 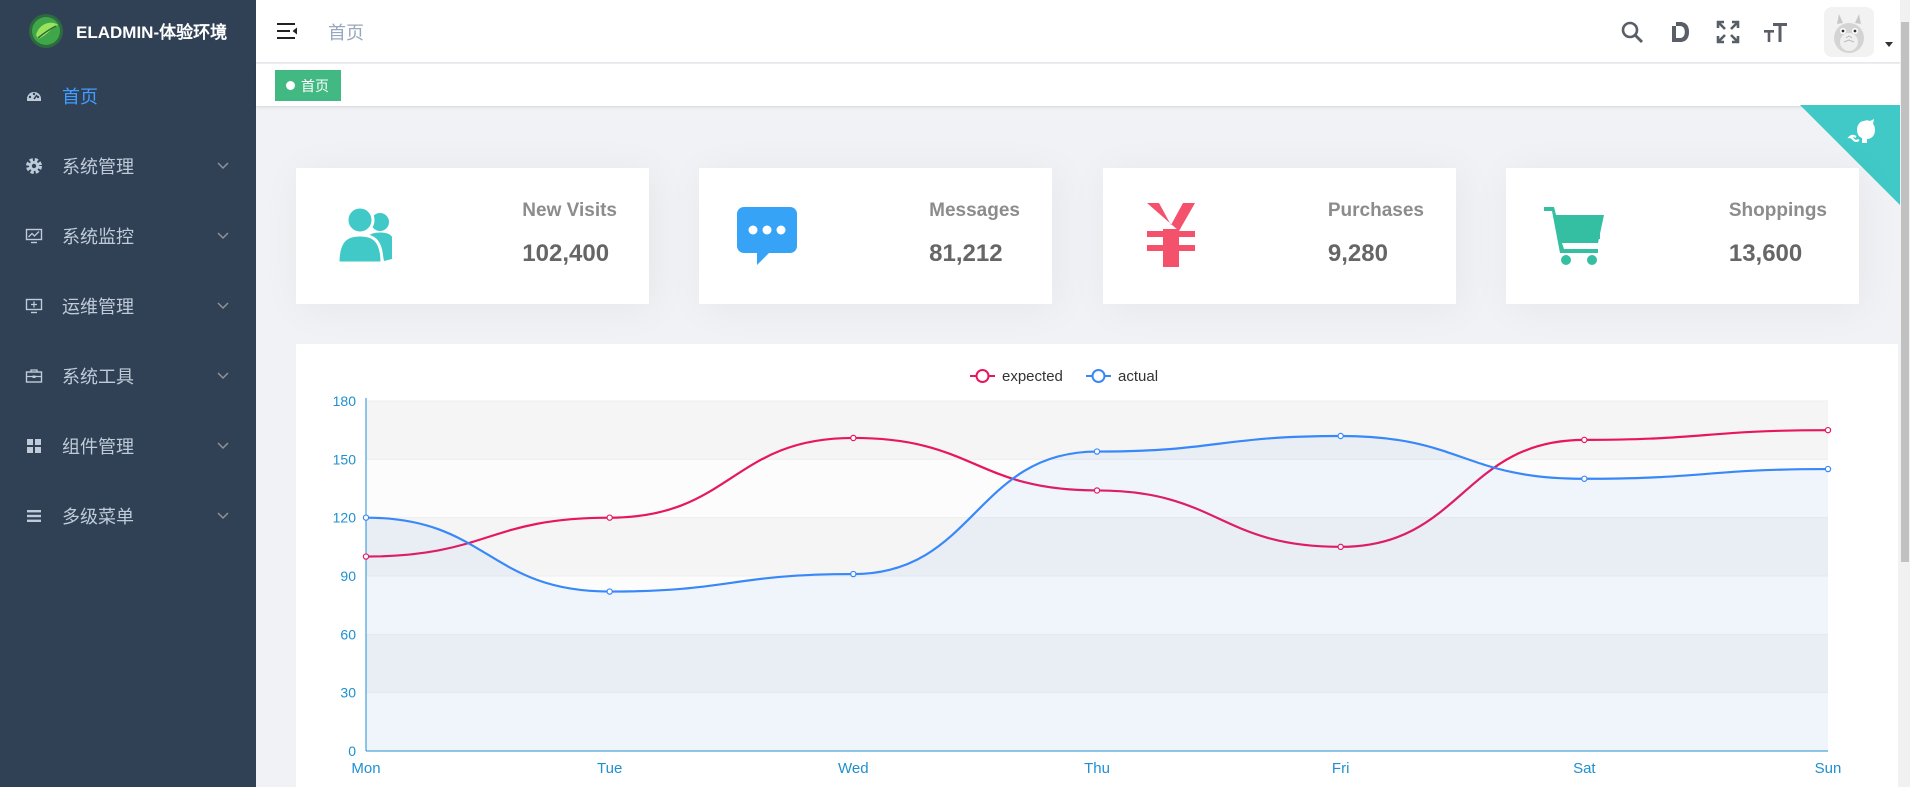 What do you see at coordinates (364, 235) in the screenshot?
I see `people-icon` at bounding box center [364, 235].